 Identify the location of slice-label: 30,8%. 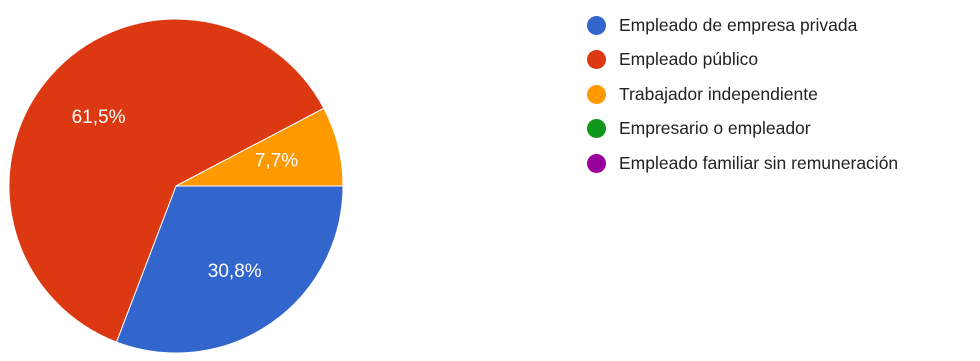
(235, 271).